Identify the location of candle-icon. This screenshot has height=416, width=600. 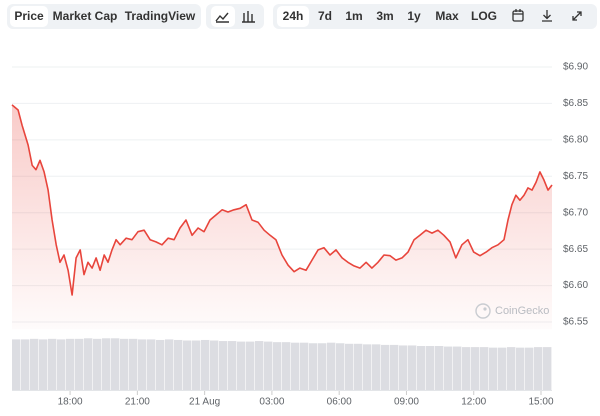
(248, 17).